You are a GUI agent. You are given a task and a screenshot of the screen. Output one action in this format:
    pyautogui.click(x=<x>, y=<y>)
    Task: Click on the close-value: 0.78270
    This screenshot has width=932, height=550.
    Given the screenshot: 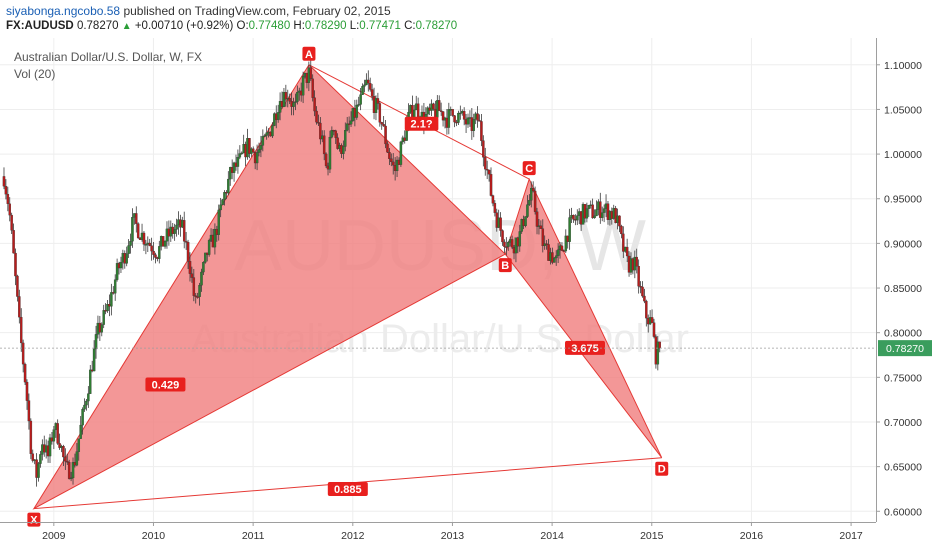 What is the action you would take?
    pyautogui.click(x=436, y=26)
    